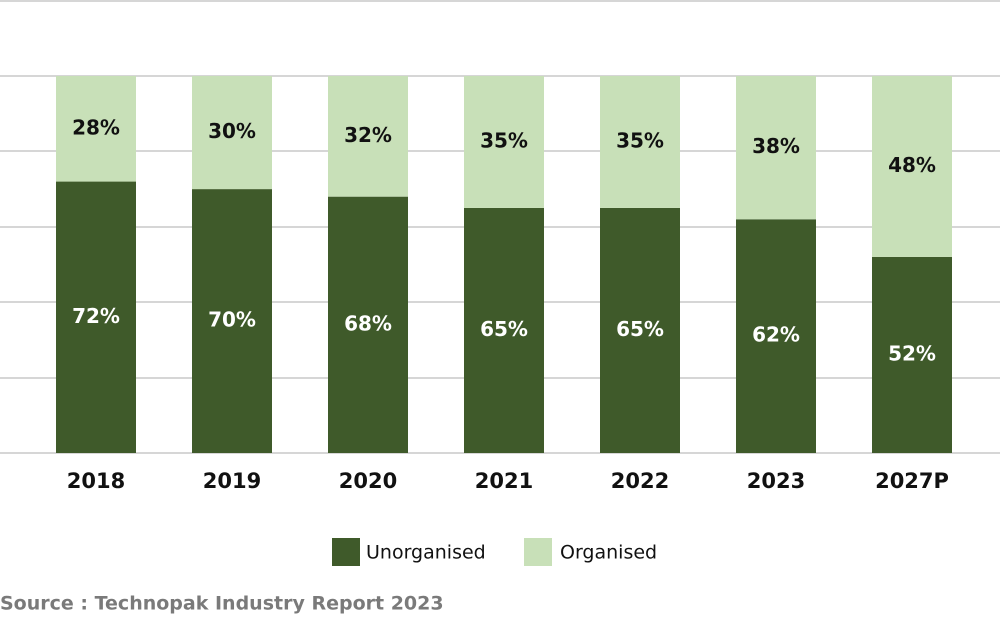  I want to click on data-label-unorganised-2019: 70%, so click(232, 320).